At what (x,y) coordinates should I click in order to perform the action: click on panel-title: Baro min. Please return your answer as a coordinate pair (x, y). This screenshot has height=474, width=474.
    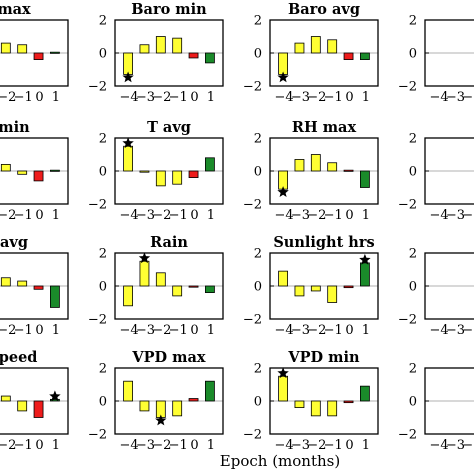
    Looking at the image, I should click on (169, 9).